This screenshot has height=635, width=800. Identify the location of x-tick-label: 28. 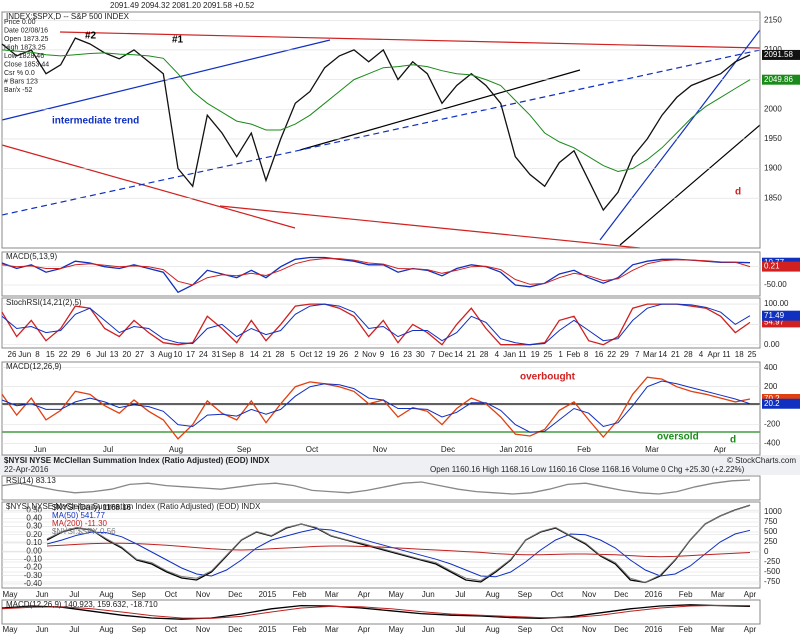
(484, 354).